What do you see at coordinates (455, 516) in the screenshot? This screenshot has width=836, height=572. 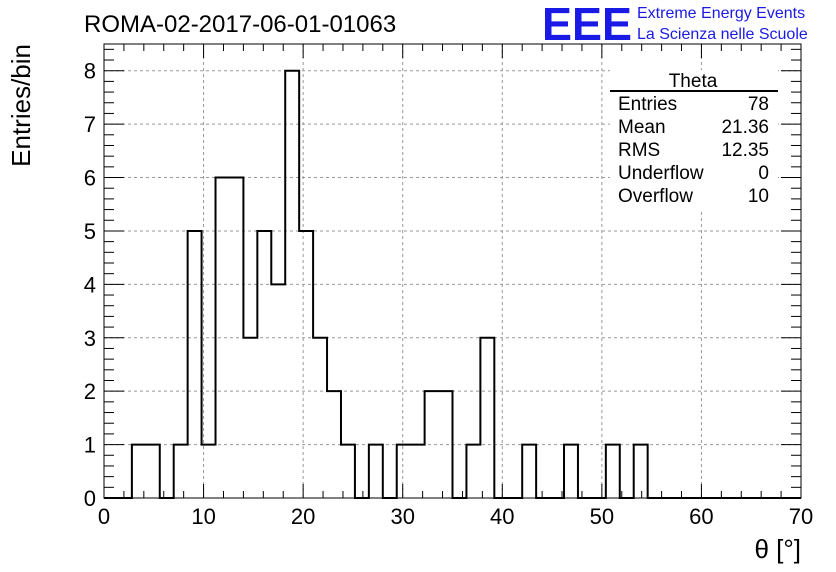 I see `x-tick-labels: 0 10 20 30 40 50 60 70` at bounding box center [455, 516].